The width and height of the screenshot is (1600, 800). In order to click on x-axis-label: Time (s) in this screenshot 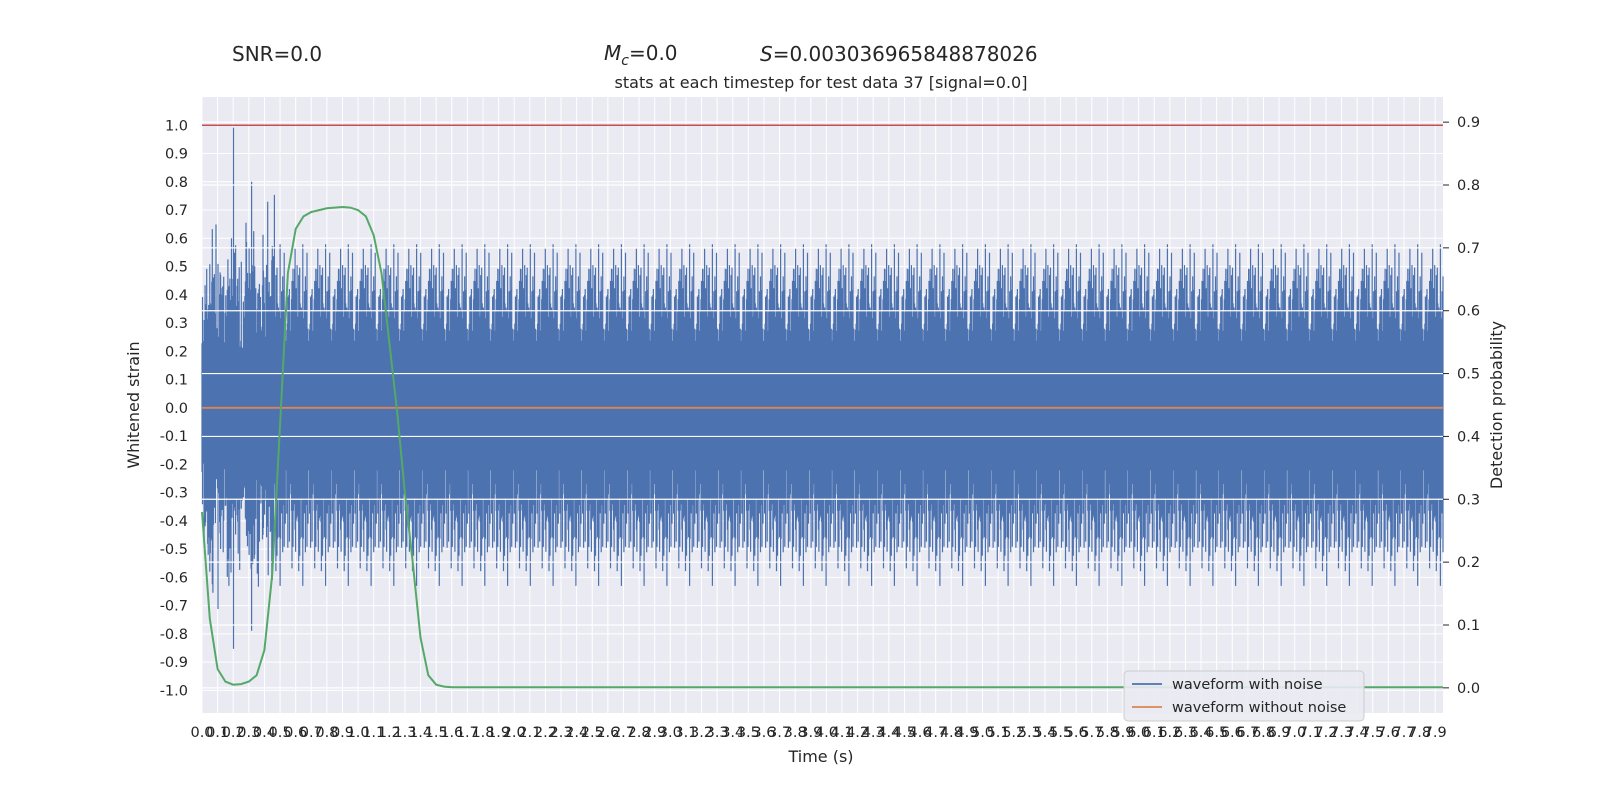, I will do `click(820, 756)`.